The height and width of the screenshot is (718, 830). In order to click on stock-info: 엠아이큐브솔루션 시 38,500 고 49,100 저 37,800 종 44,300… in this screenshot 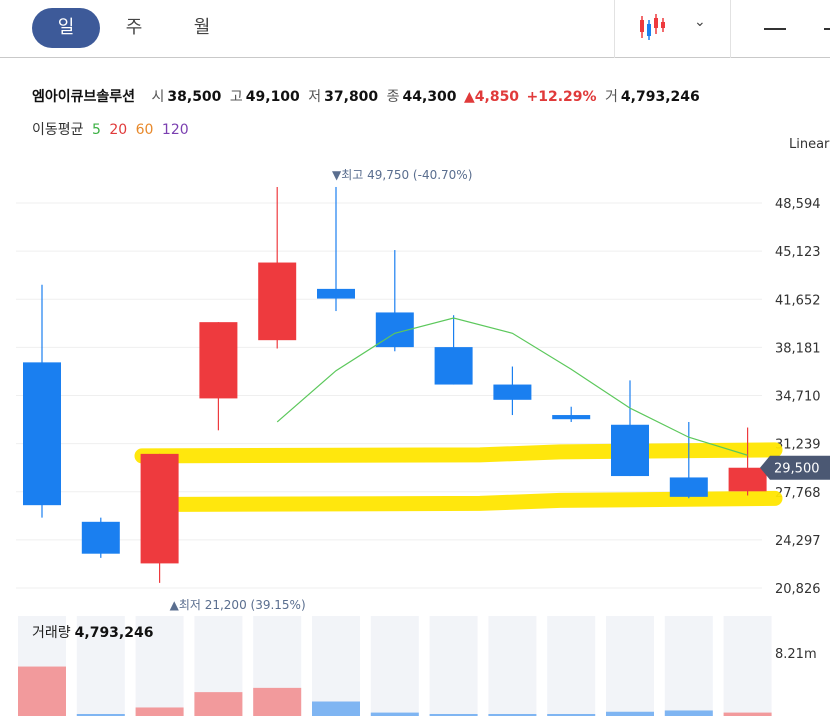, I will do `click(366, 96)`.